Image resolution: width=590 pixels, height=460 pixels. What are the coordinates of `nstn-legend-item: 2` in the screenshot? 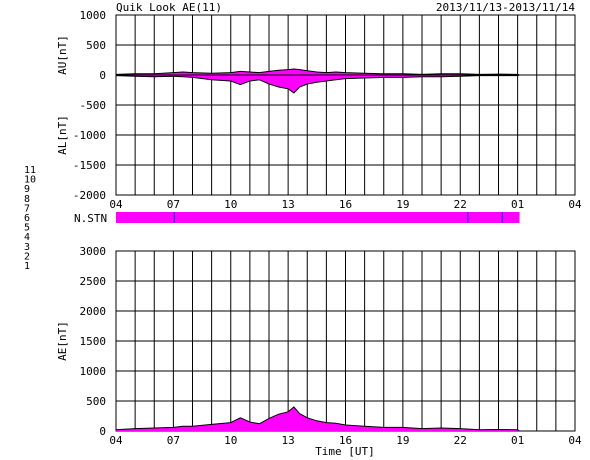 It's located at (27, 256).